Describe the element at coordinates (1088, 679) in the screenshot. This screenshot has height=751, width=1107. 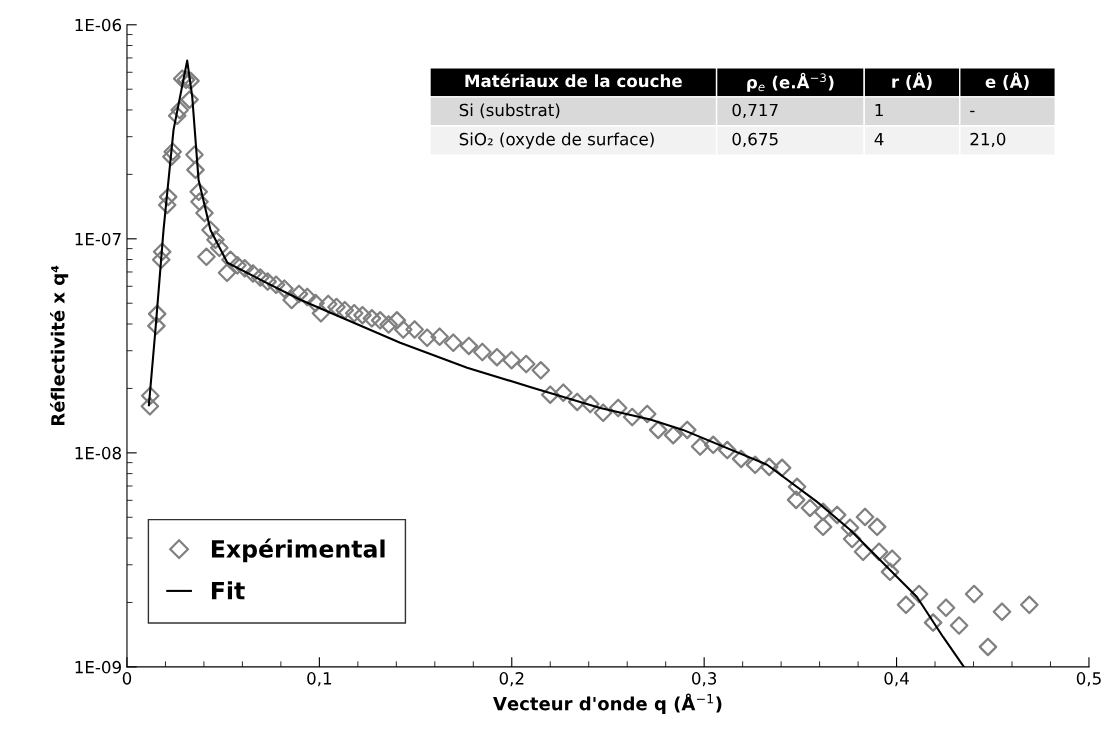
I see `x-tick-label: 0,5` at that location.